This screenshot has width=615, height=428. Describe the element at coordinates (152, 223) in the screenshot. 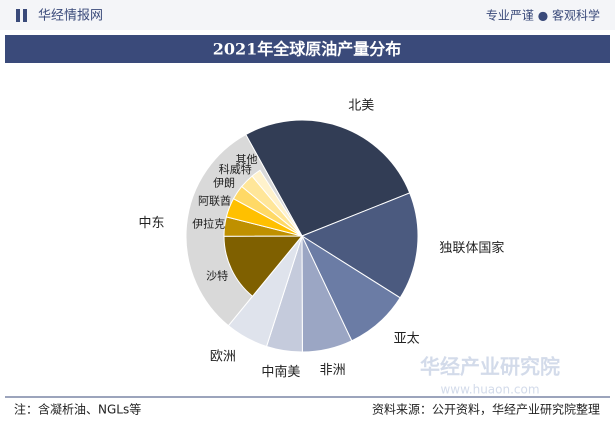

I see `slice-label: 中东` at that location.